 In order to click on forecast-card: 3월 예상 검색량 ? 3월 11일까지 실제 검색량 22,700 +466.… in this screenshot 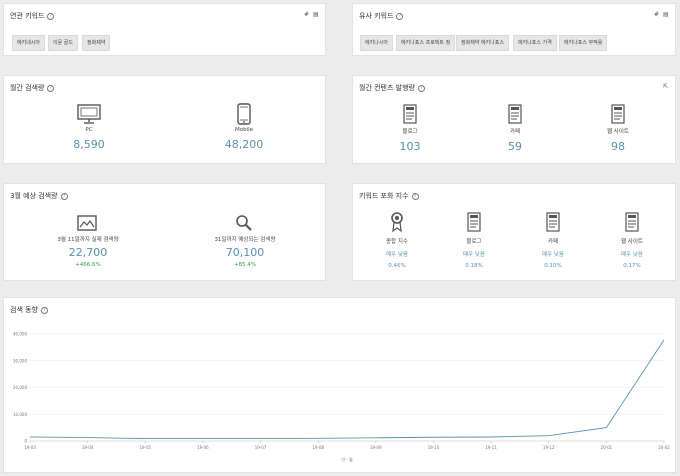, I will do `click(164, 232)`.